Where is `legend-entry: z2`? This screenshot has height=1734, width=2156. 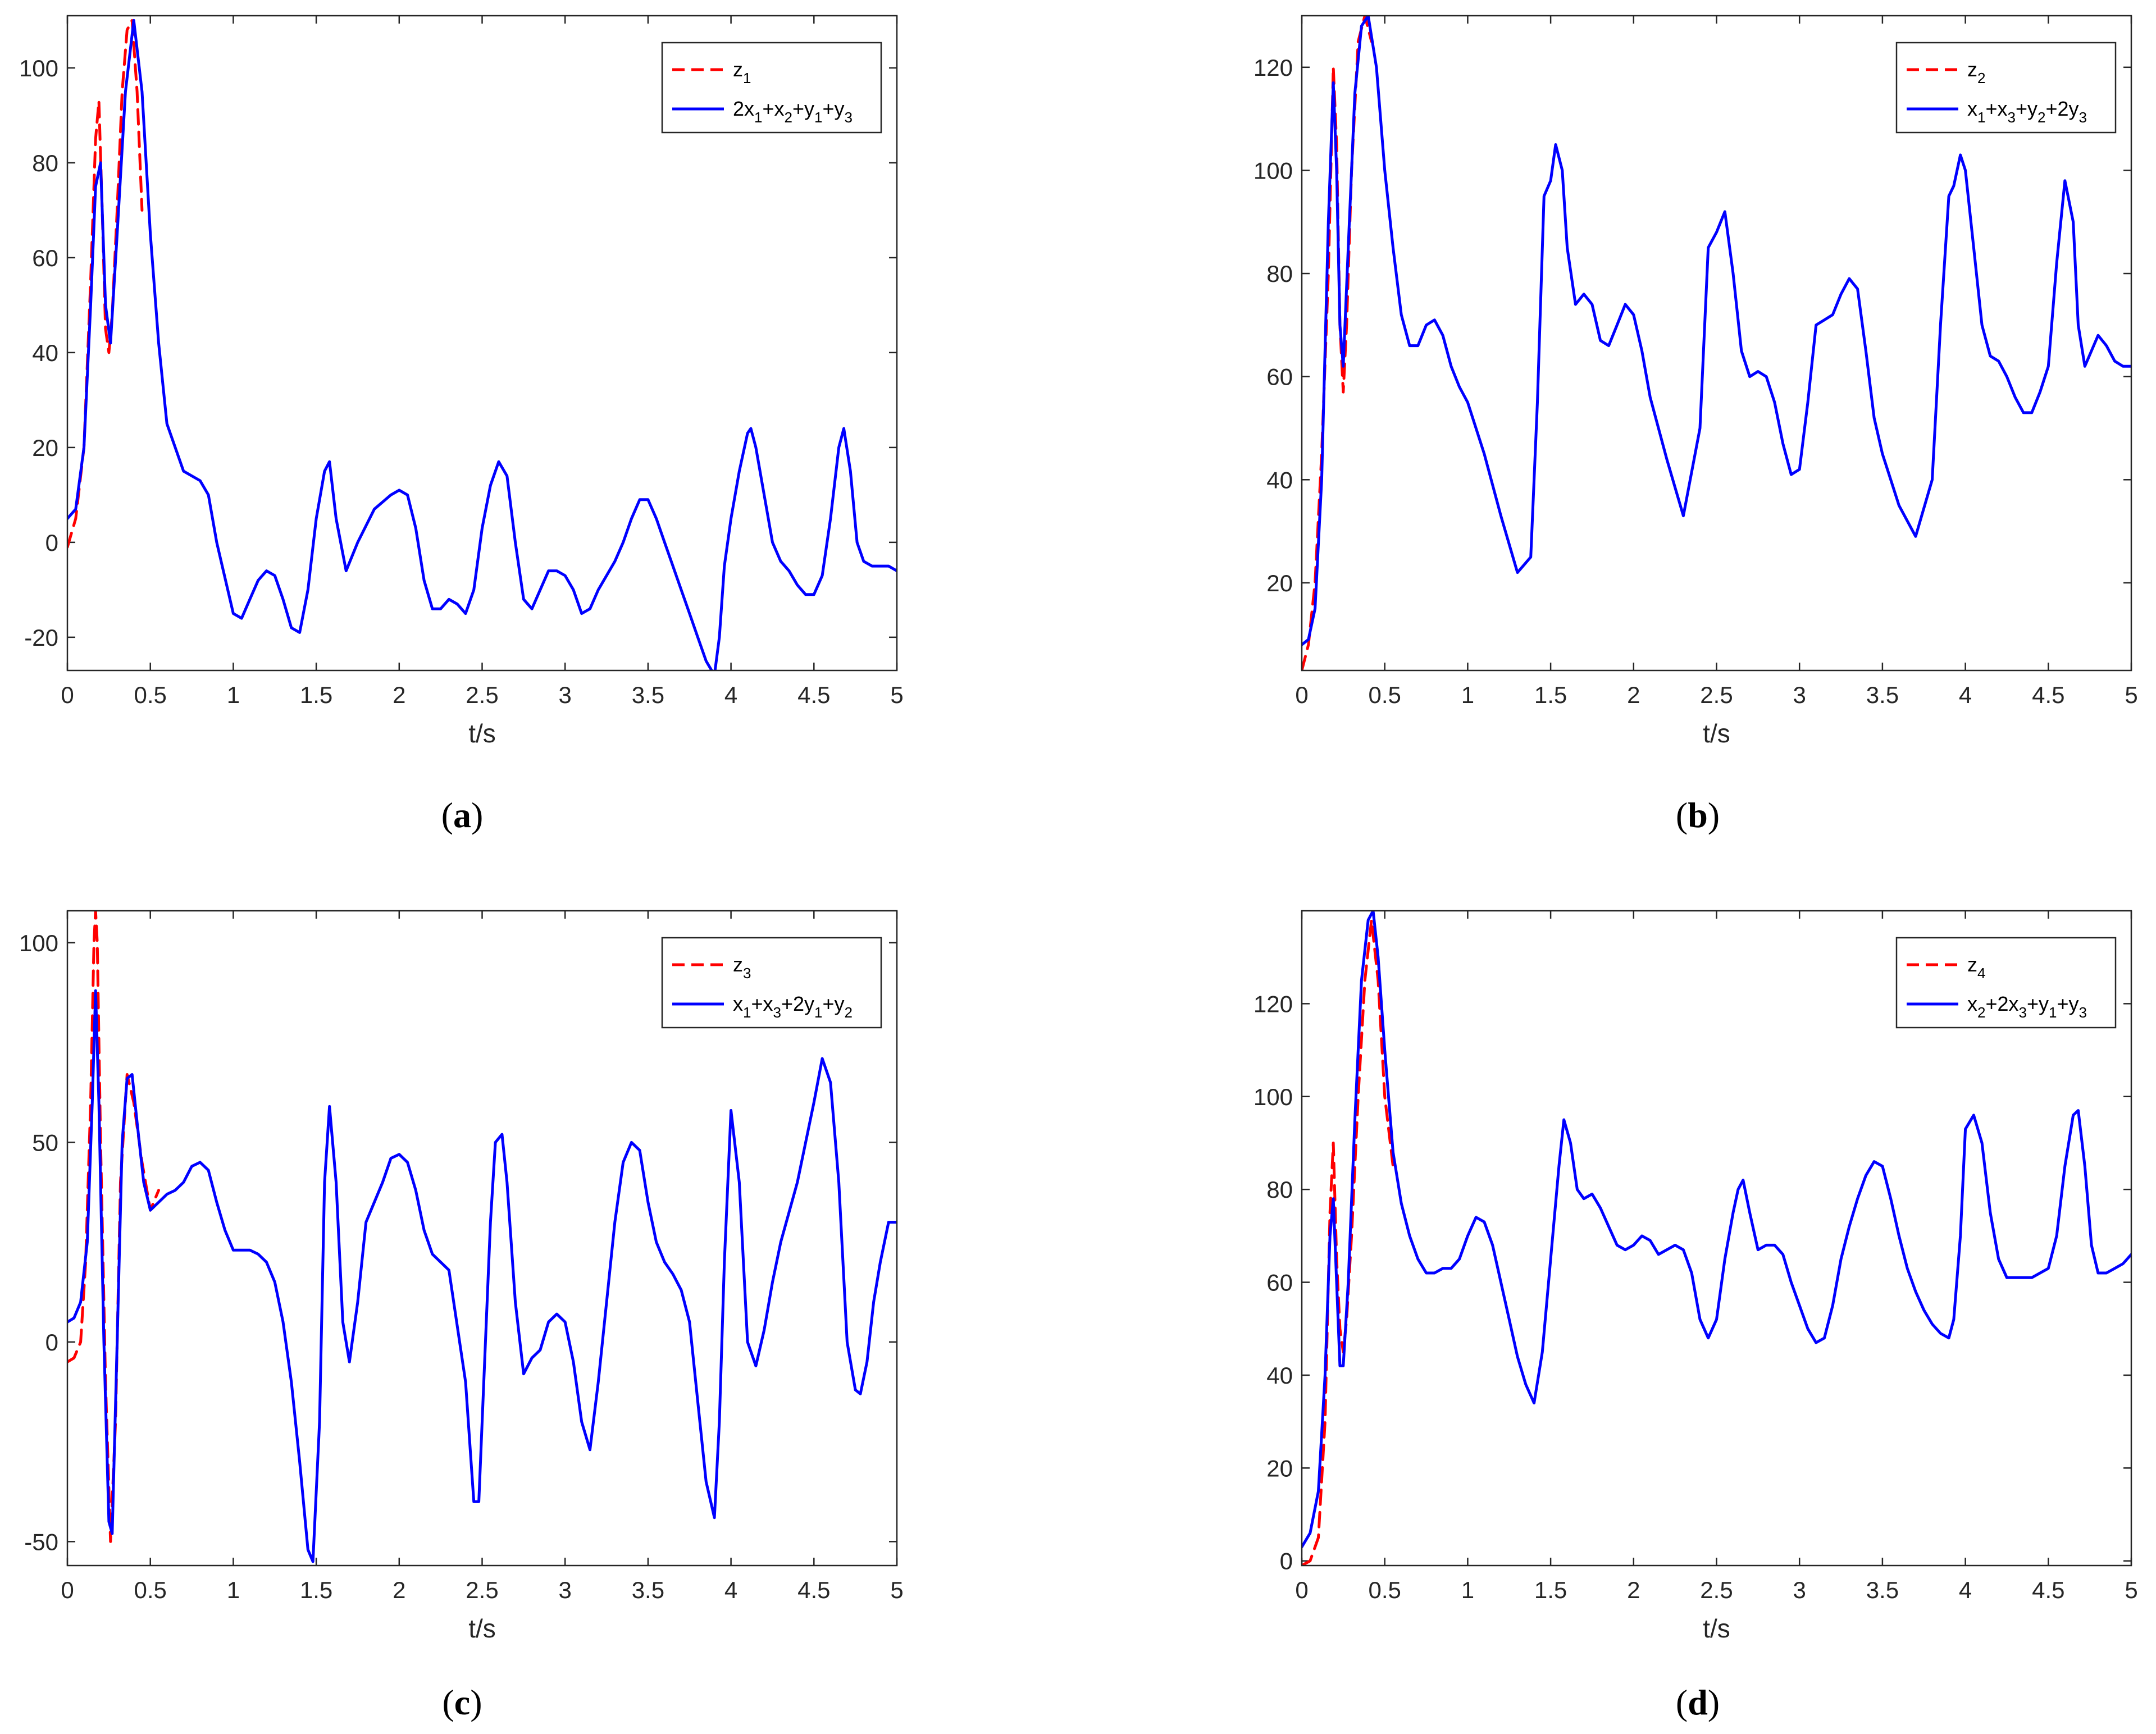 legend-entry: z2 is located at coordinates (1976, 72).